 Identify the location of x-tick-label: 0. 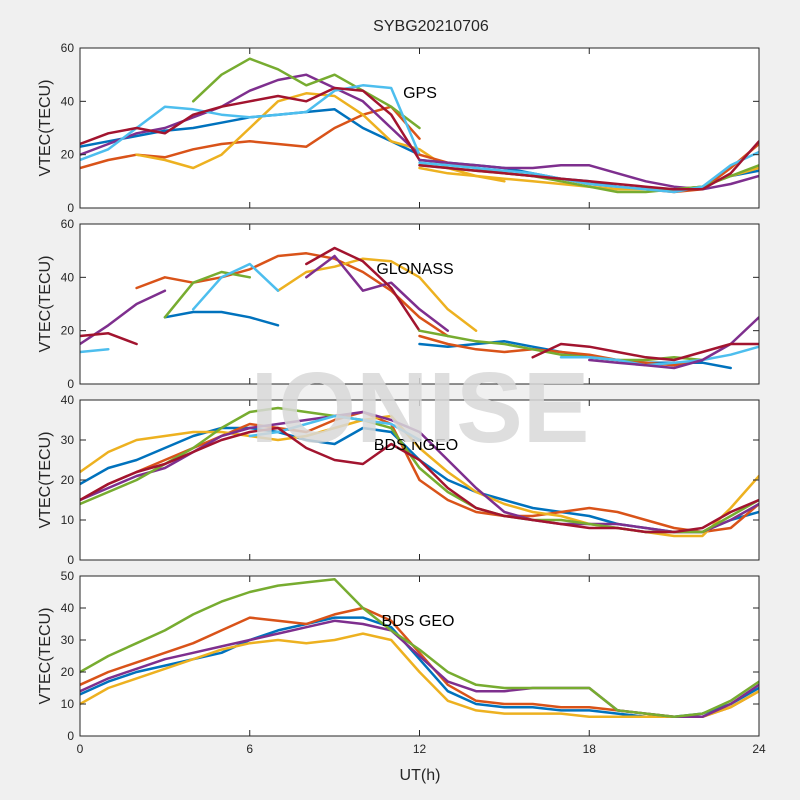
(80, 749).